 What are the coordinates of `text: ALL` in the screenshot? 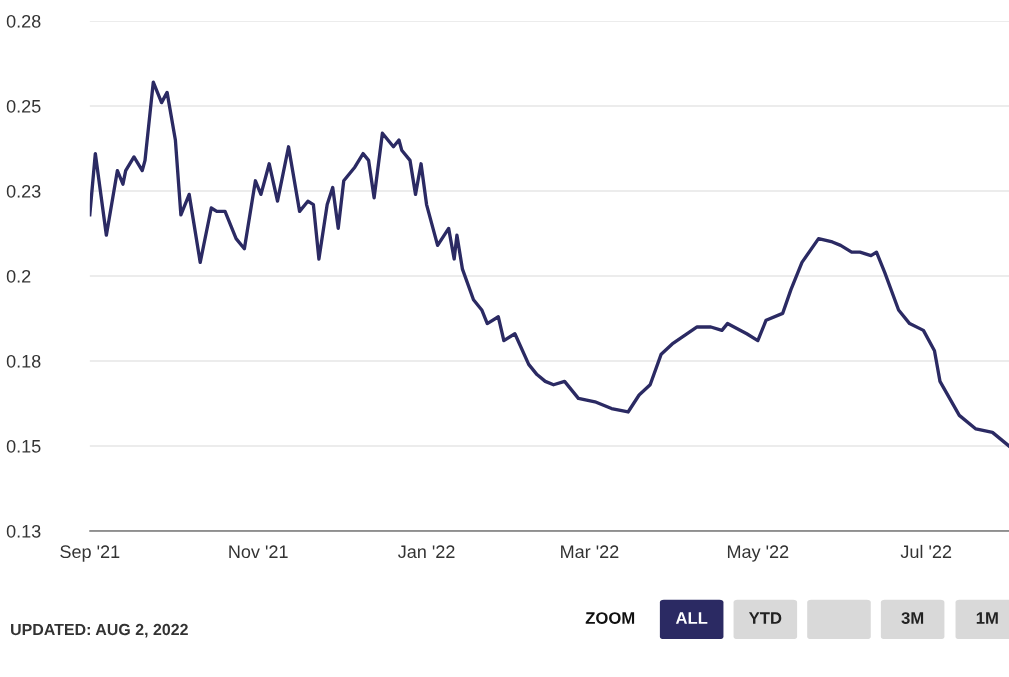 It's located at (691, 618).